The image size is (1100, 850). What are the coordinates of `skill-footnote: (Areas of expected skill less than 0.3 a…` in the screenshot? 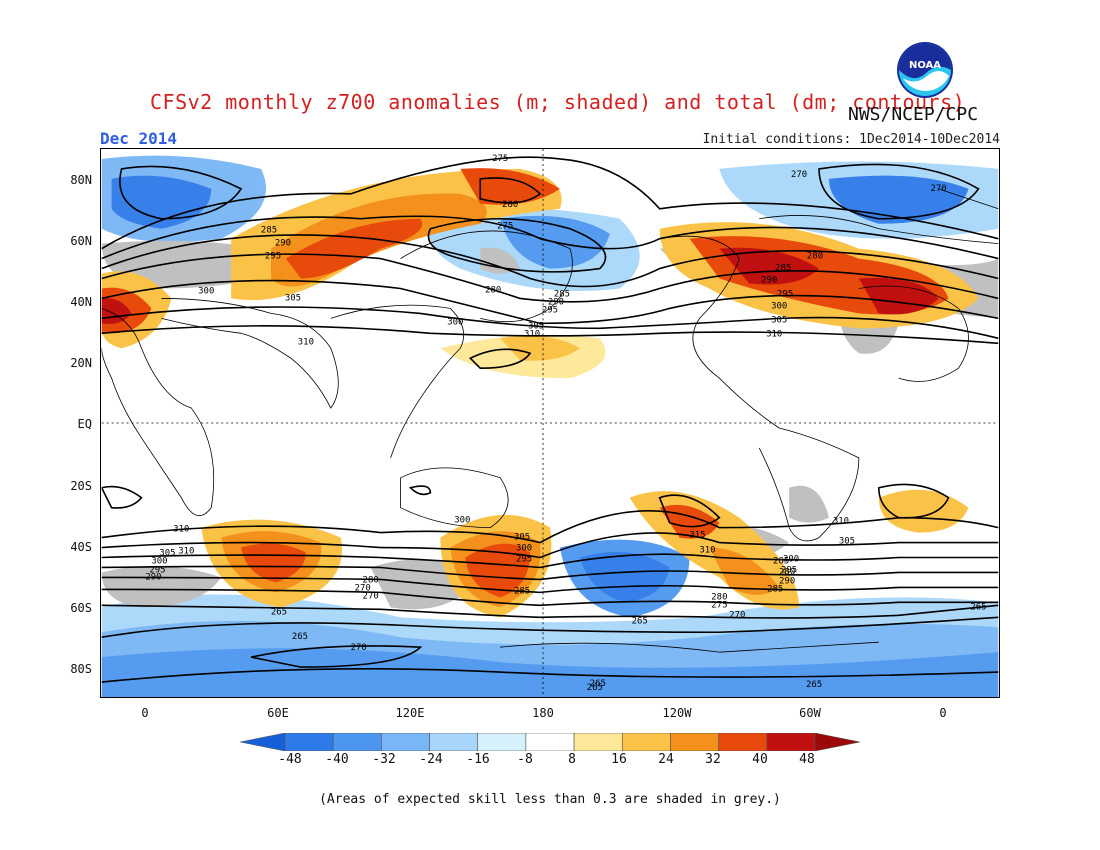 It's located at (550, 799).